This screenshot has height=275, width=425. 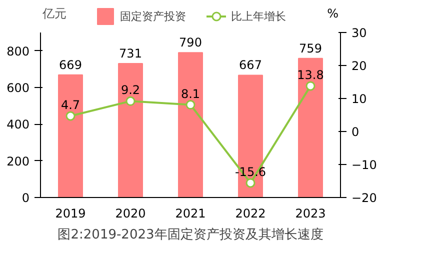 What do you see at coordinates (250, 213) in the screenshot?
I see `x-tick-label: 2022` at bounding box center [250, 213].